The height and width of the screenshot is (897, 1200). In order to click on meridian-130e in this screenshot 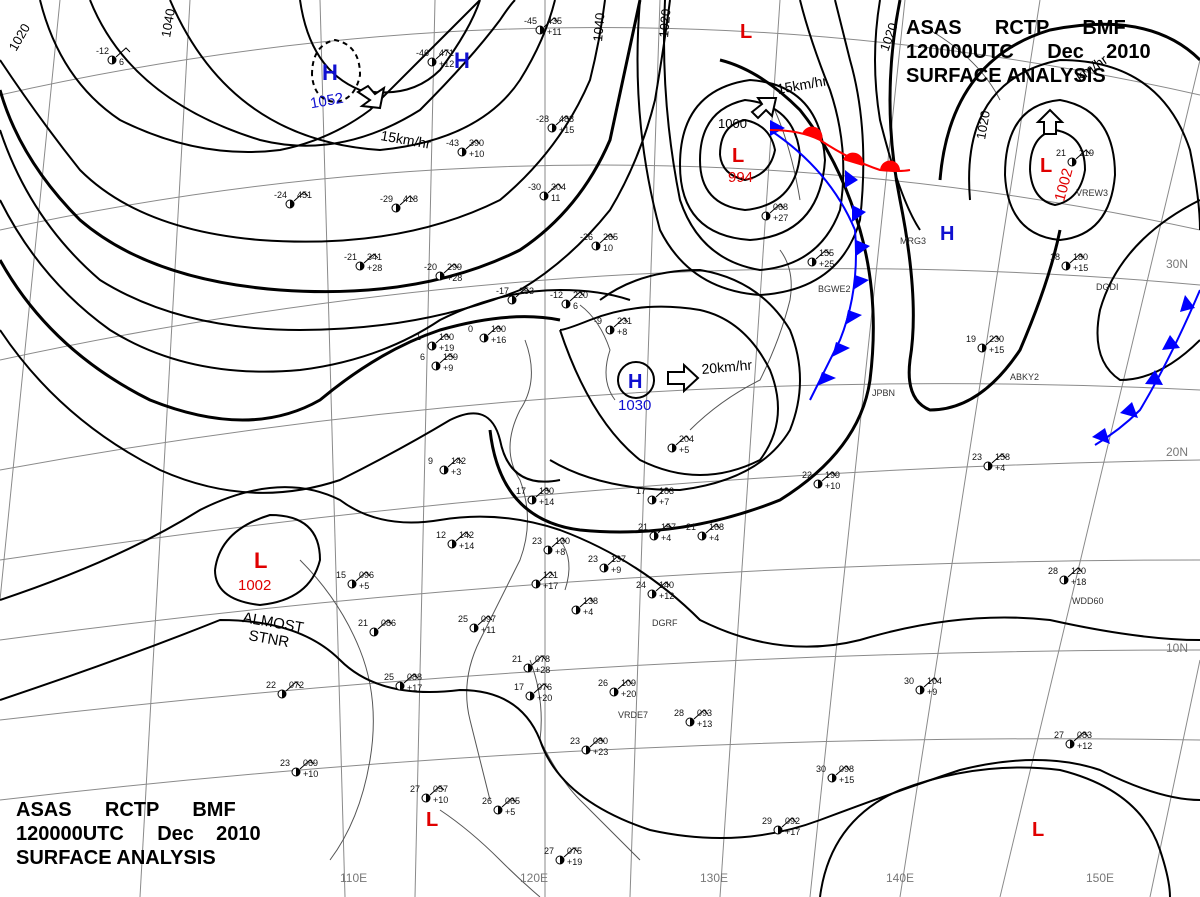, I will do `click(750, 448)`.